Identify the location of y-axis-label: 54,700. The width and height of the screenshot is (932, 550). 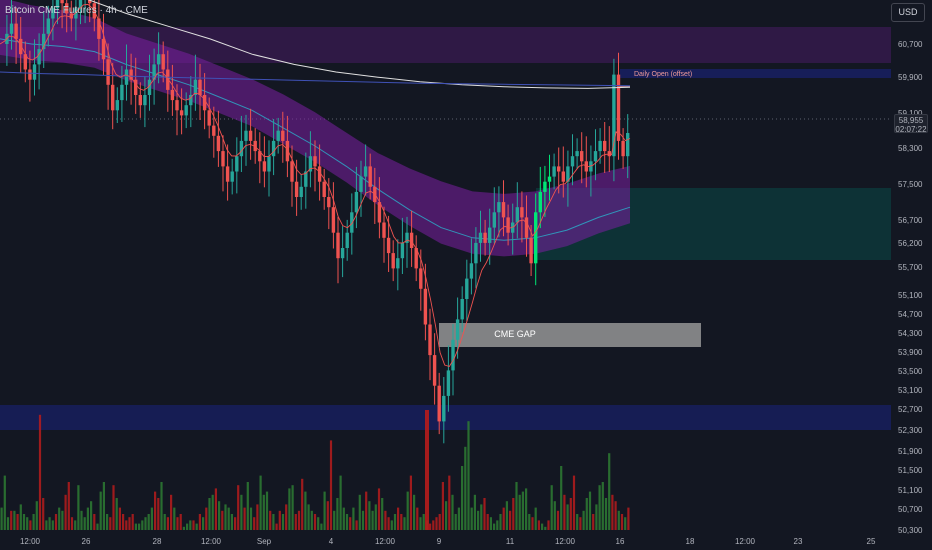
(910, 314).